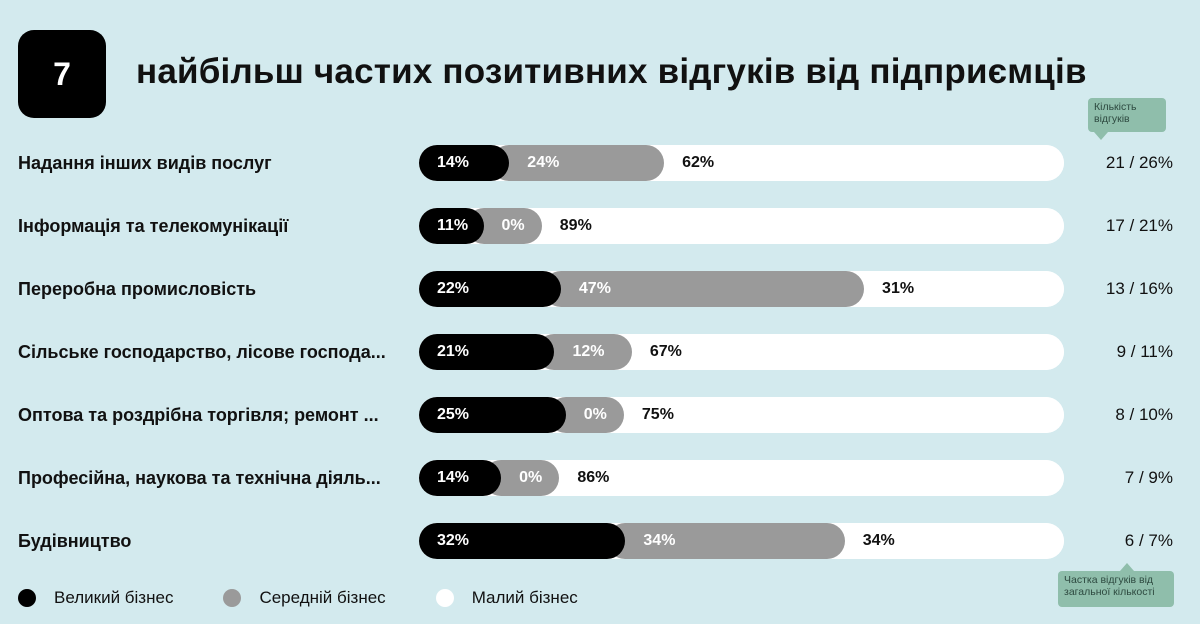 Image resolution: width=1200 pixels, height=624 pixels. What do you see at coordinates (522, 541) in the screenshot?
I see `segment-large: 32%` at bounding box center [522, 541].